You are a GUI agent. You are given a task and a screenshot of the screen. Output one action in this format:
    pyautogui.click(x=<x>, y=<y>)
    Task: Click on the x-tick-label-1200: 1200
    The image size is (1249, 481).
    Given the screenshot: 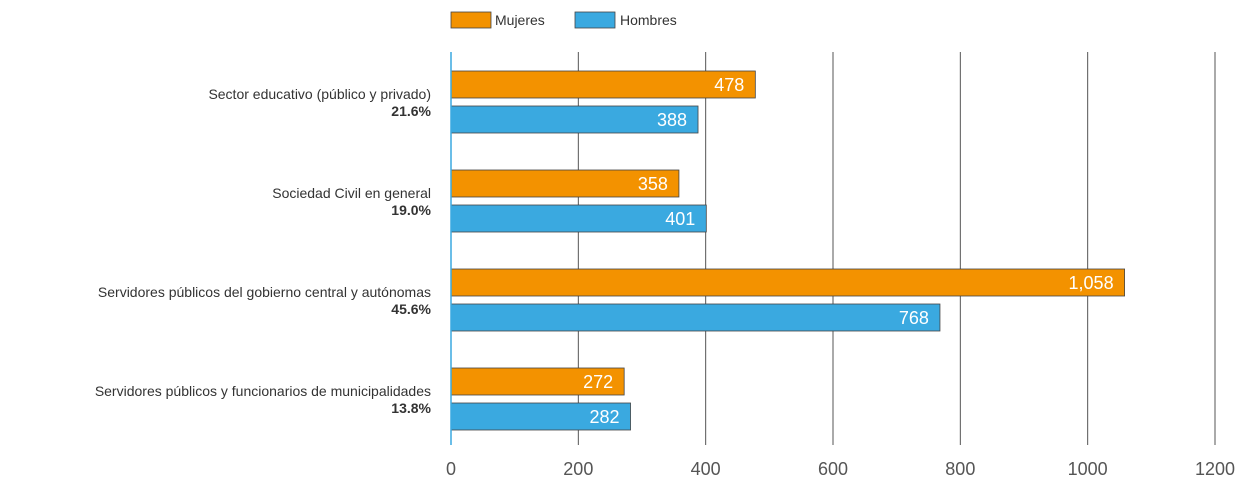 What is the action you would take?
    pyautogui.click(x=1215, y=469)
    